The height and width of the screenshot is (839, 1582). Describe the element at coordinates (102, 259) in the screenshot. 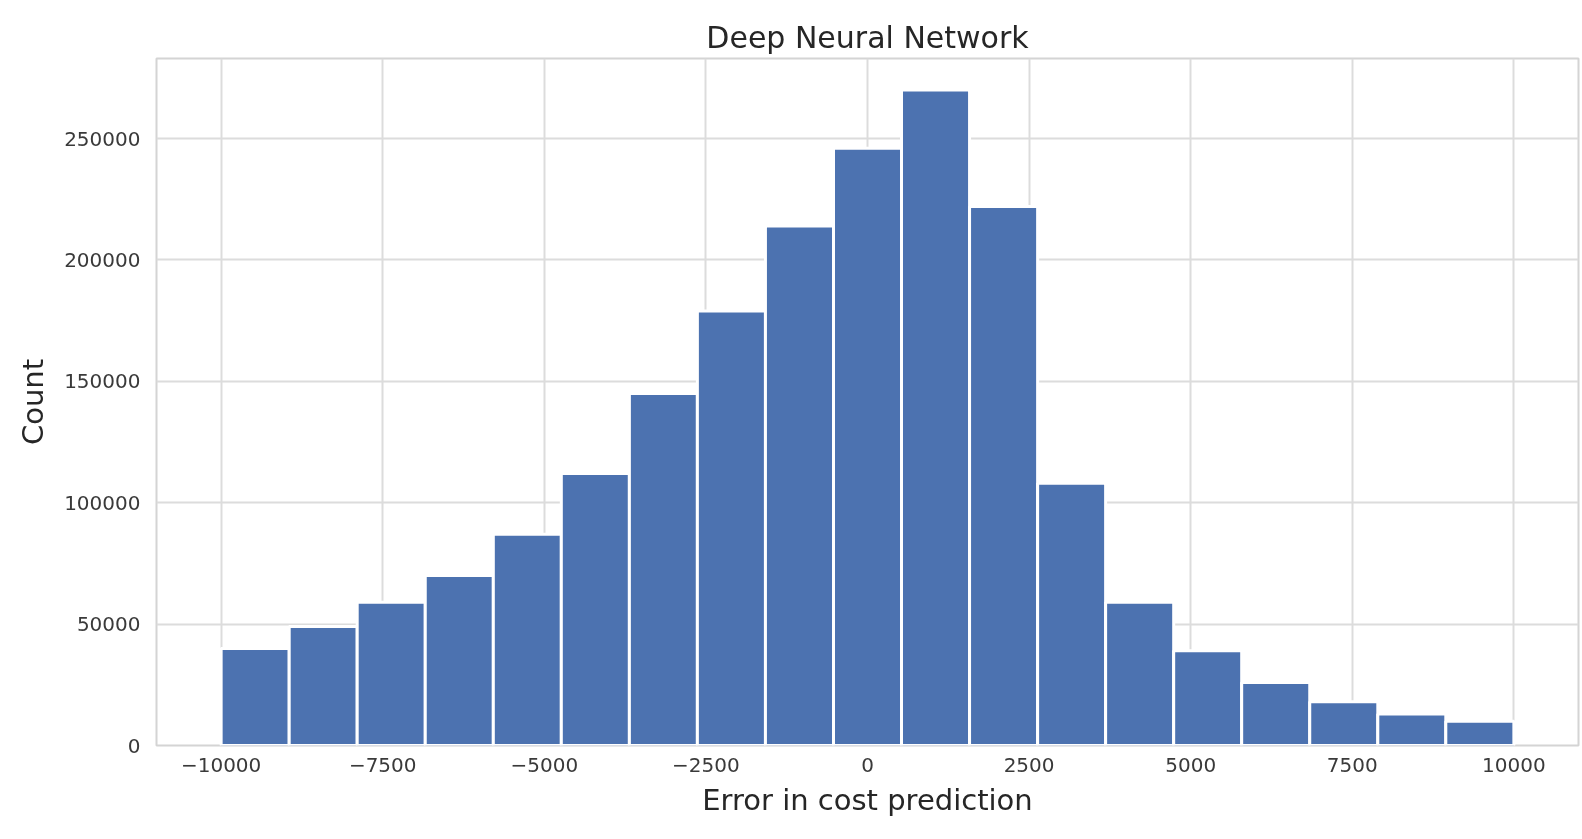

I see `y-tick-label: 200000` at that location.